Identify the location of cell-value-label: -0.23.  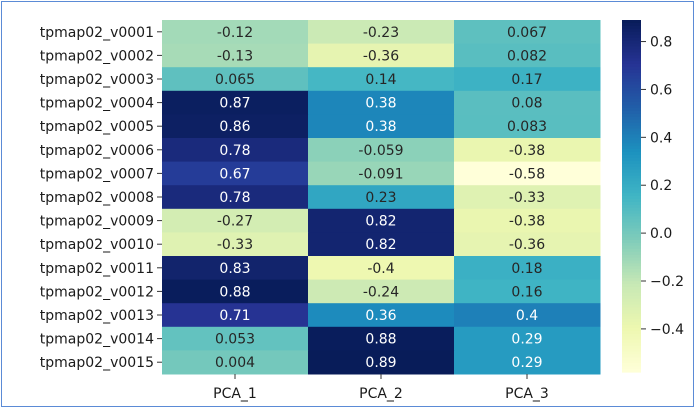
(381, 33).